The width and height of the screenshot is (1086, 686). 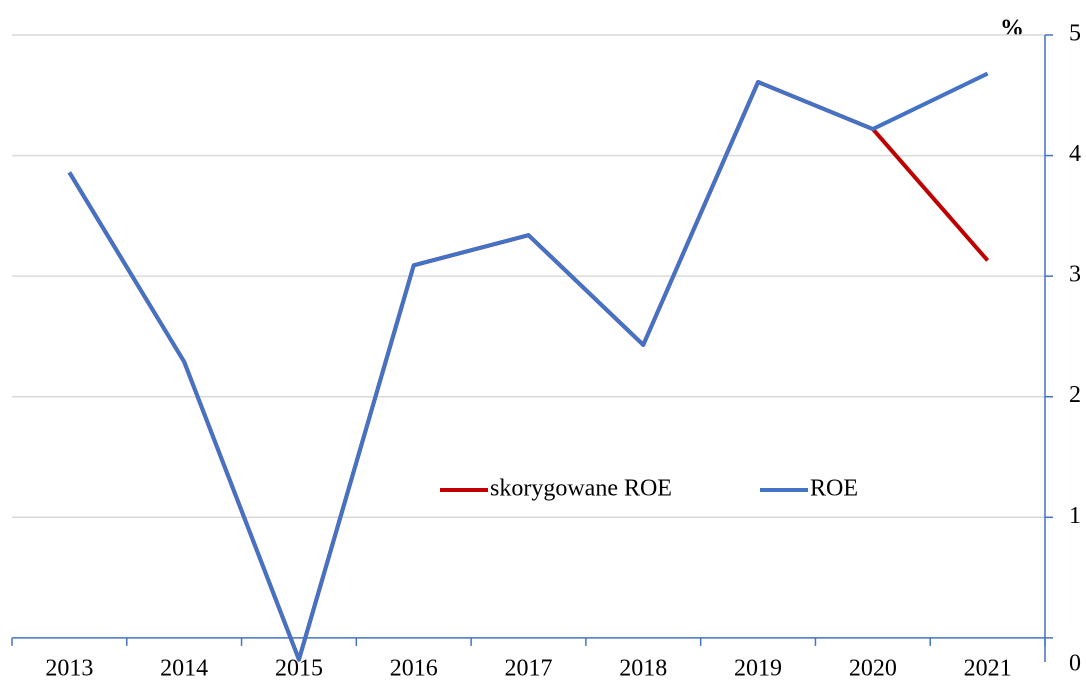 What do you see at coordinates (1075, 516) in the screenshot?
I see `y-tick-label: 1` at bounding box center [1075, 516].